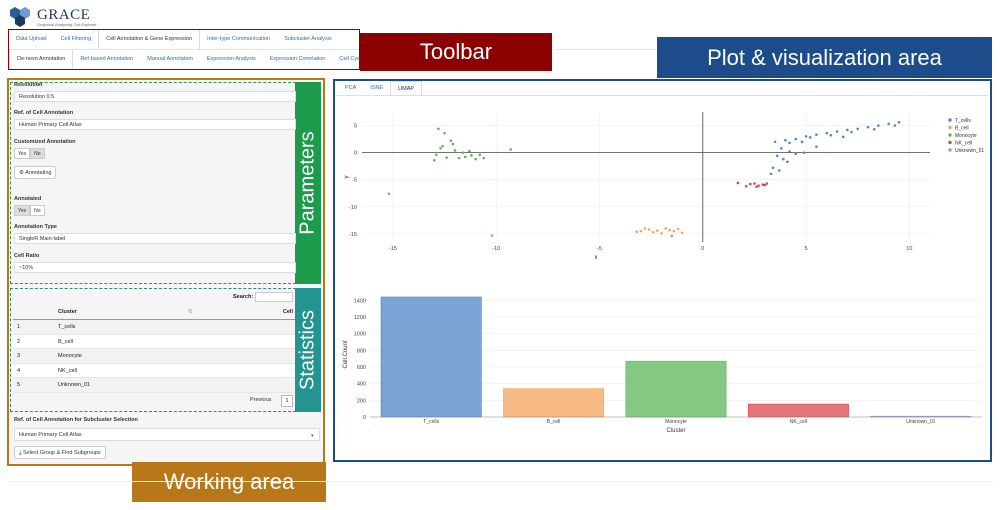  I want to click on cell-ratio-select: ~10%, so click(155, 267).